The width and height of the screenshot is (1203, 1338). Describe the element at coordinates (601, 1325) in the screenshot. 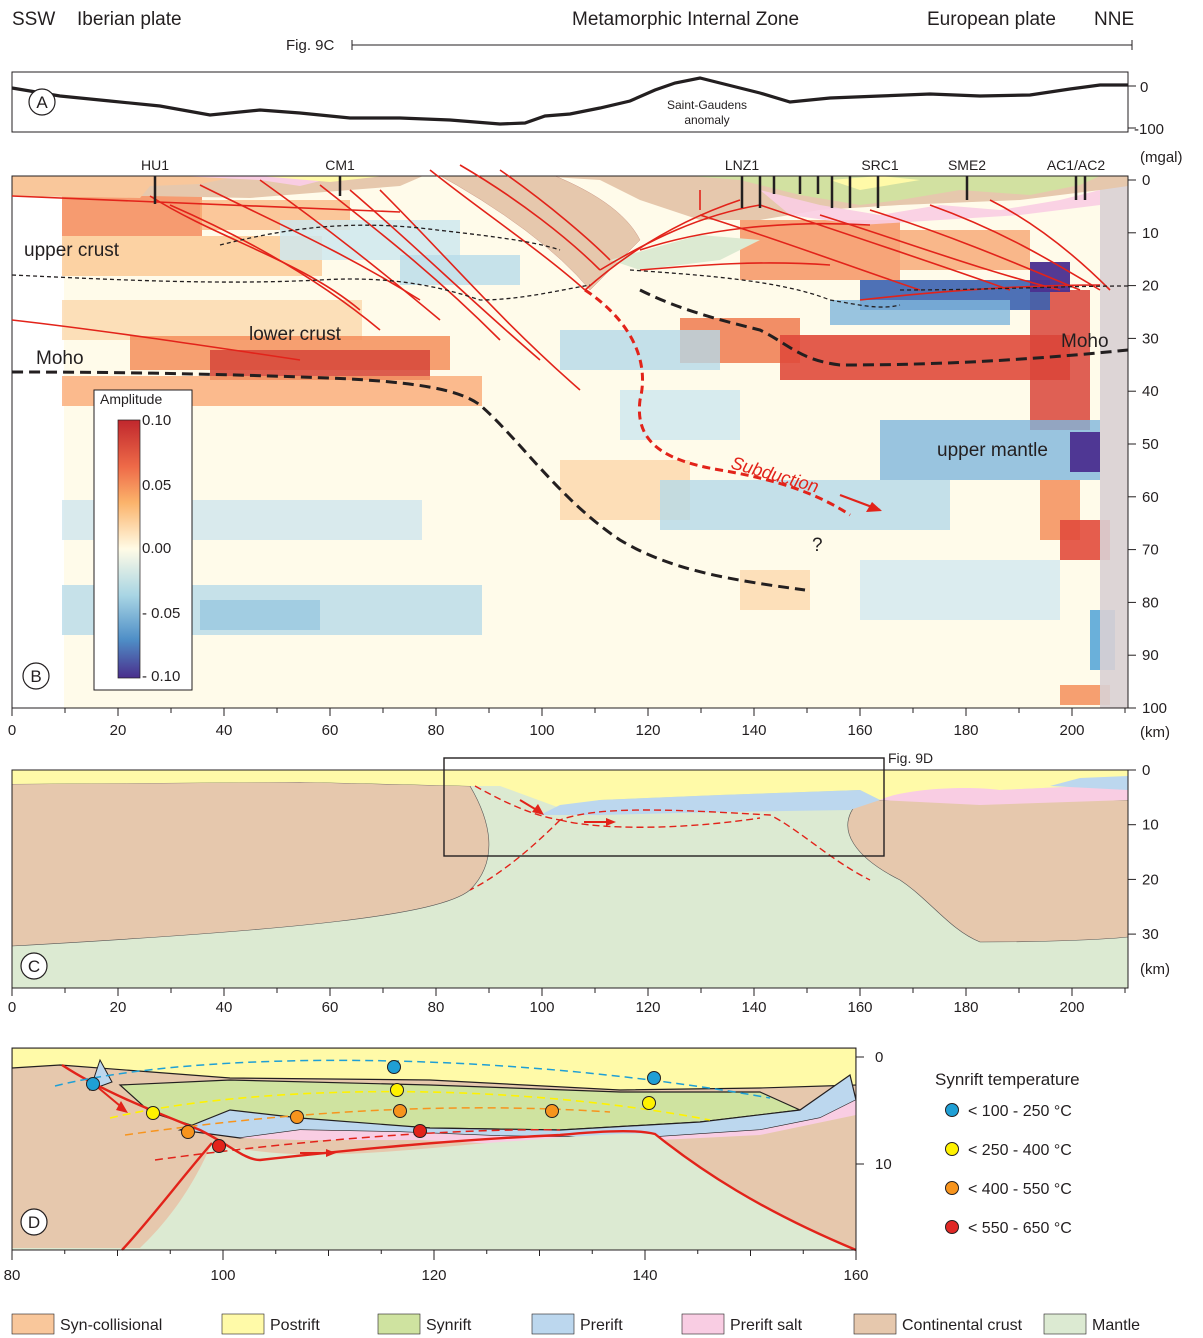

I see `unit-legend-label: Prerift` at that location.